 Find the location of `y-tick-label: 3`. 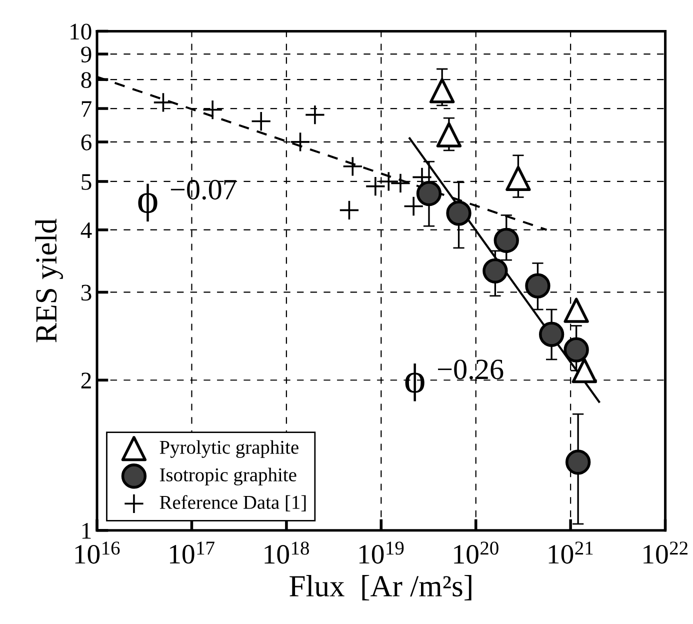

y-tick-label: 3 is located at coordinates (86, 292).